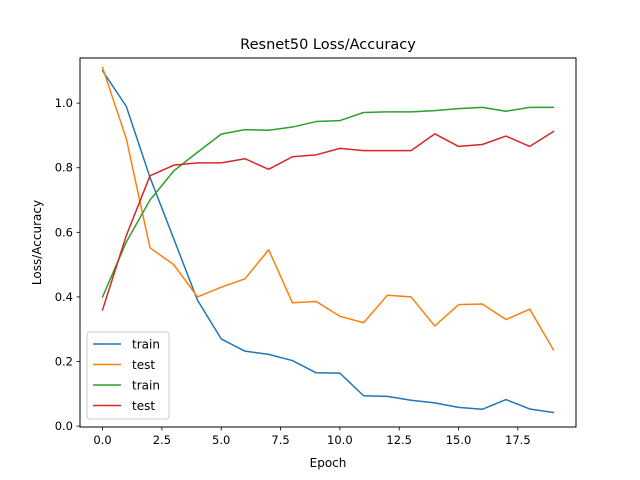  What do you see at coordinates (64, 362) in the screenshot?
I see `y-tick-label-1: 0.2` at bounding box center [64, 362].